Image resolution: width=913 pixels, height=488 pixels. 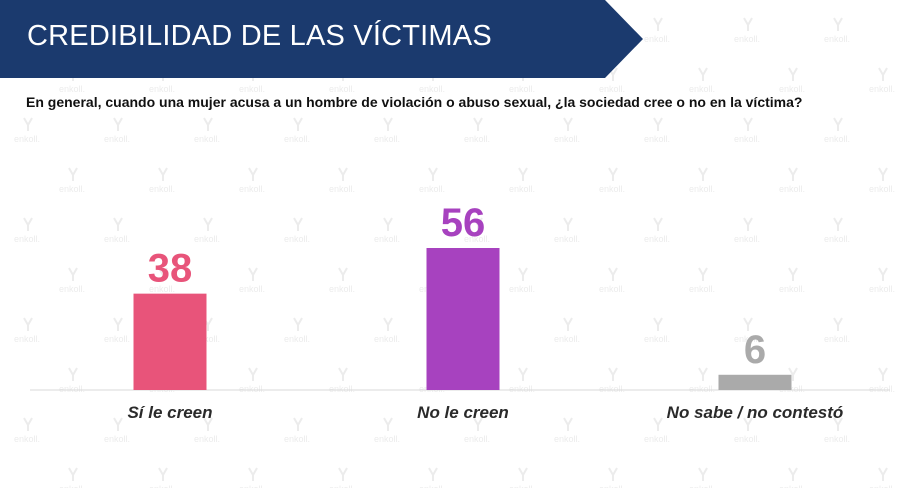 I want to click on title-banner: CREDIBILIDAD DE LAS VÍCTIMAS, so click(x=321, y=39).